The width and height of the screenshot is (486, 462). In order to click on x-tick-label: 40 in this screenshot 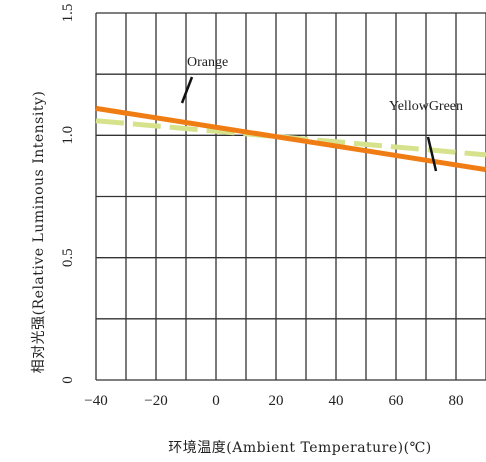, I will do `click(336, 401)`.